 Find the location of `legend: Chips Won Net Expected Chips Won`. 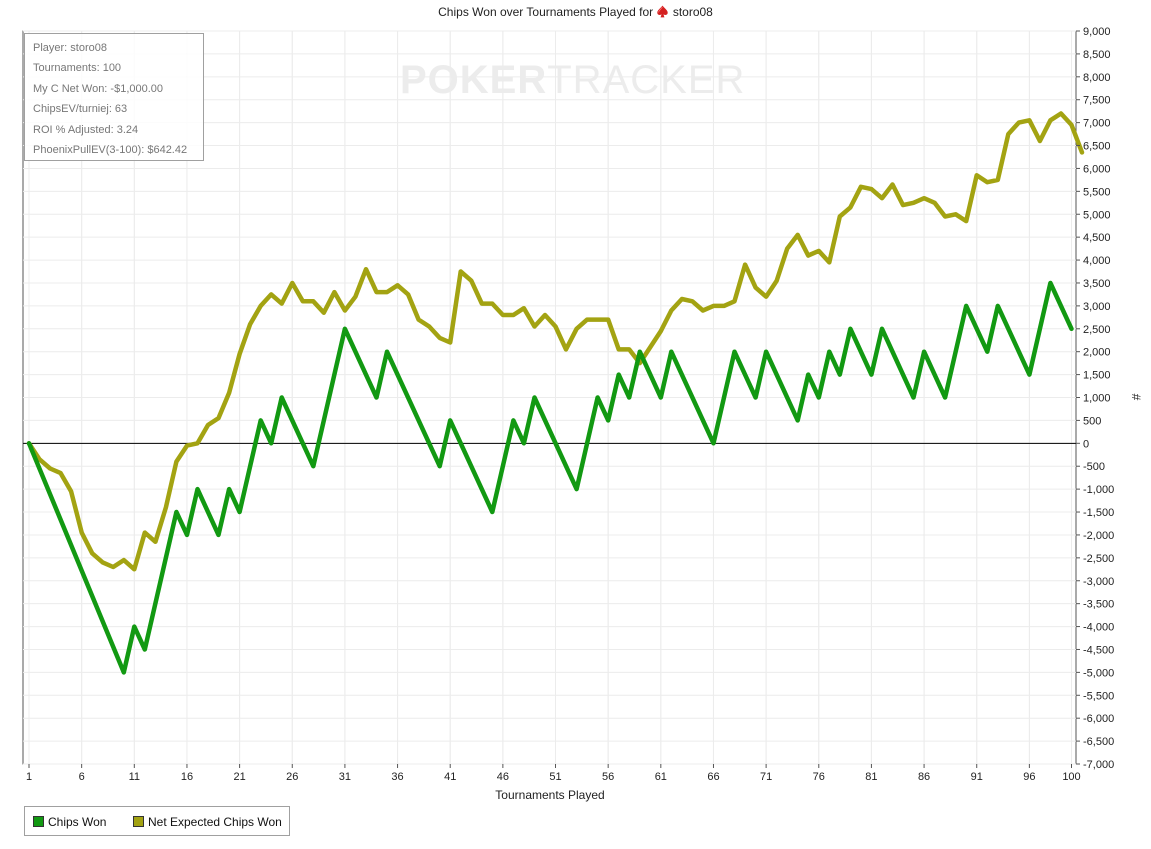

legend: Chips Won Net Expected Chips Won is located at coordinates (157, 821).